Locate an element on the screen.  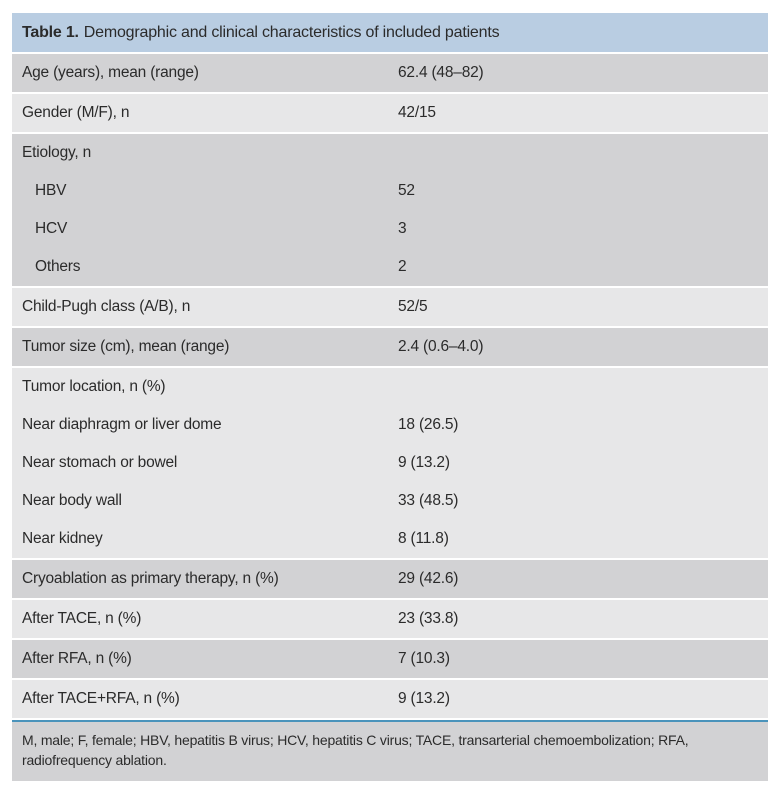
table-row: Others 2 is located at coordinates (390, 267).